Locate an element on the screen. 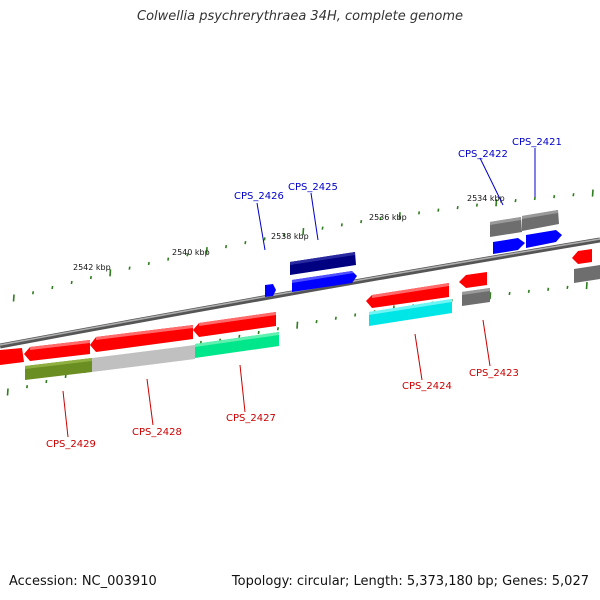 Image resolution: width=600 pixels, height=600 pixels. gene-label-CPS_2424: CPS_2424 is located at coordinates (427, 386).